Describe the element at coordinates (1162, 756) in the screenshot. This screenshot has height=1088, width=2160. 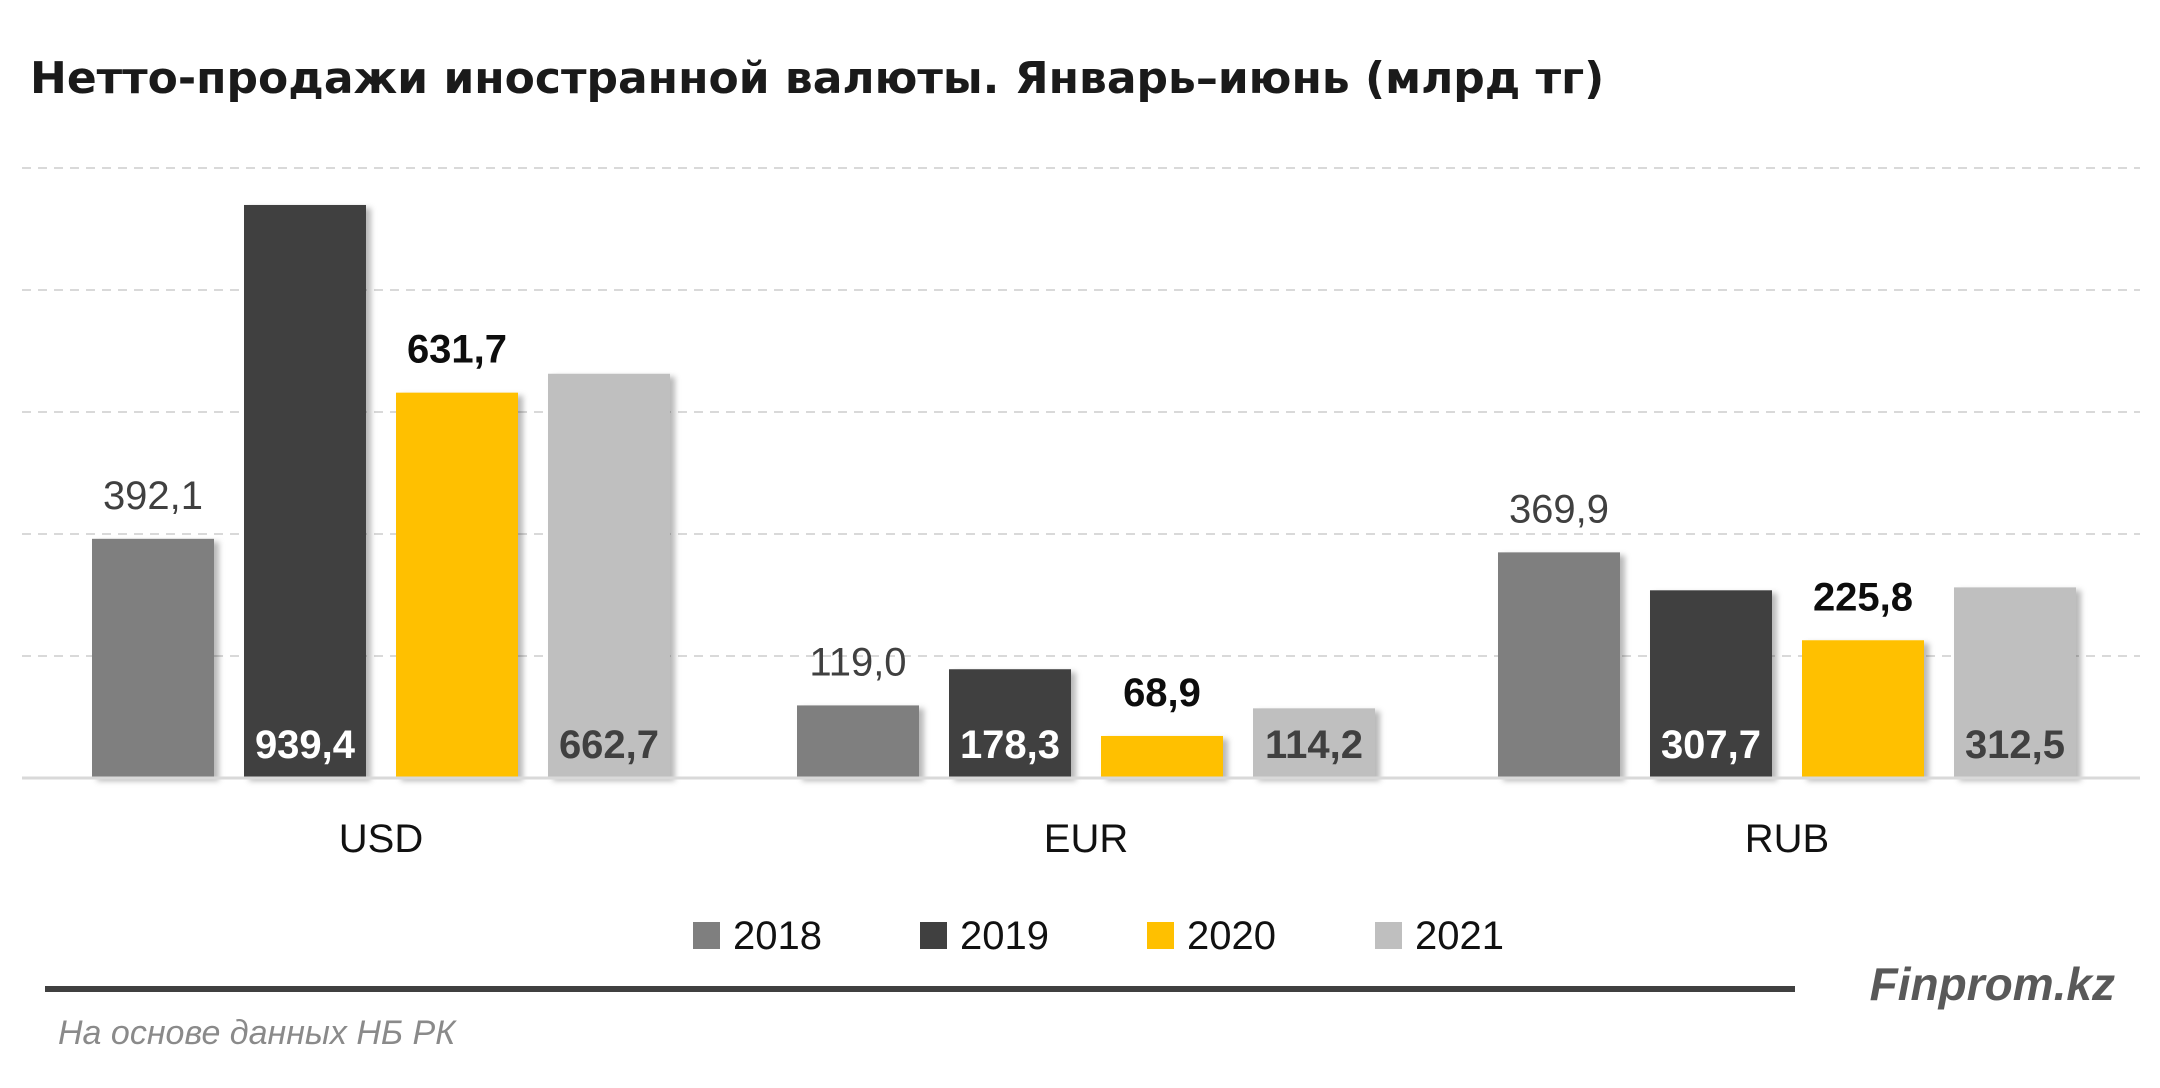
I see `bar-eur-2020` at that location.